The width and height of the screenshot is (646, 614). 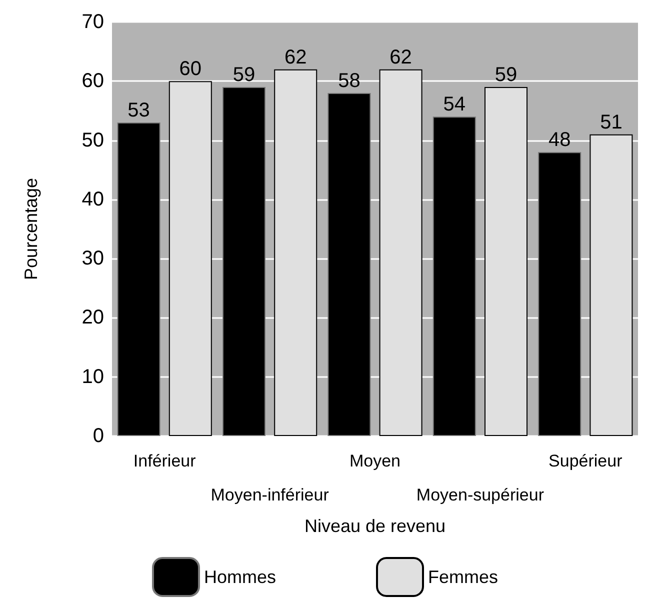 What do you see at coordinates (463, 577) in the screenshot?
I see `legend-label: Femmes` at bounding box center [463, 577].